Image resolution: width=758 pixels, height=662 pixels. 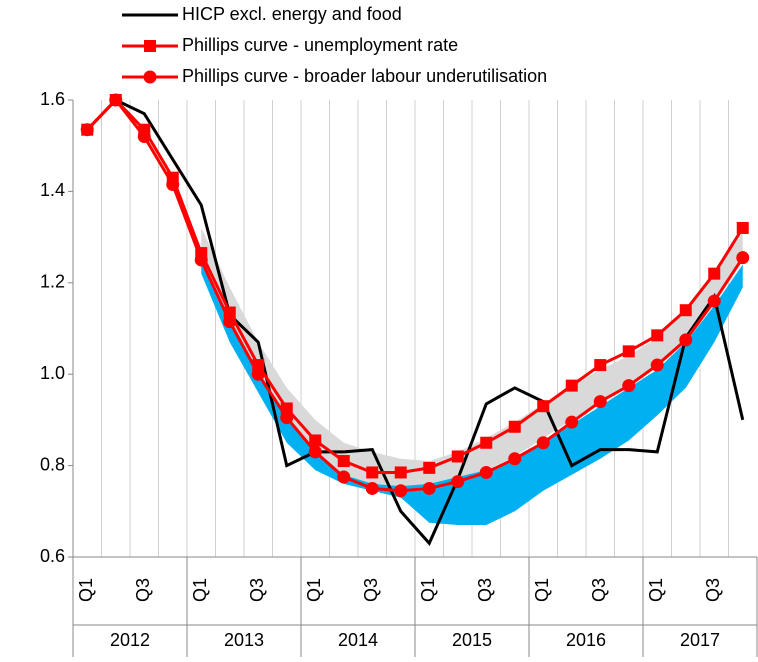 I want to click on y-tick-label: 0.8, so click(x=52, y=464).